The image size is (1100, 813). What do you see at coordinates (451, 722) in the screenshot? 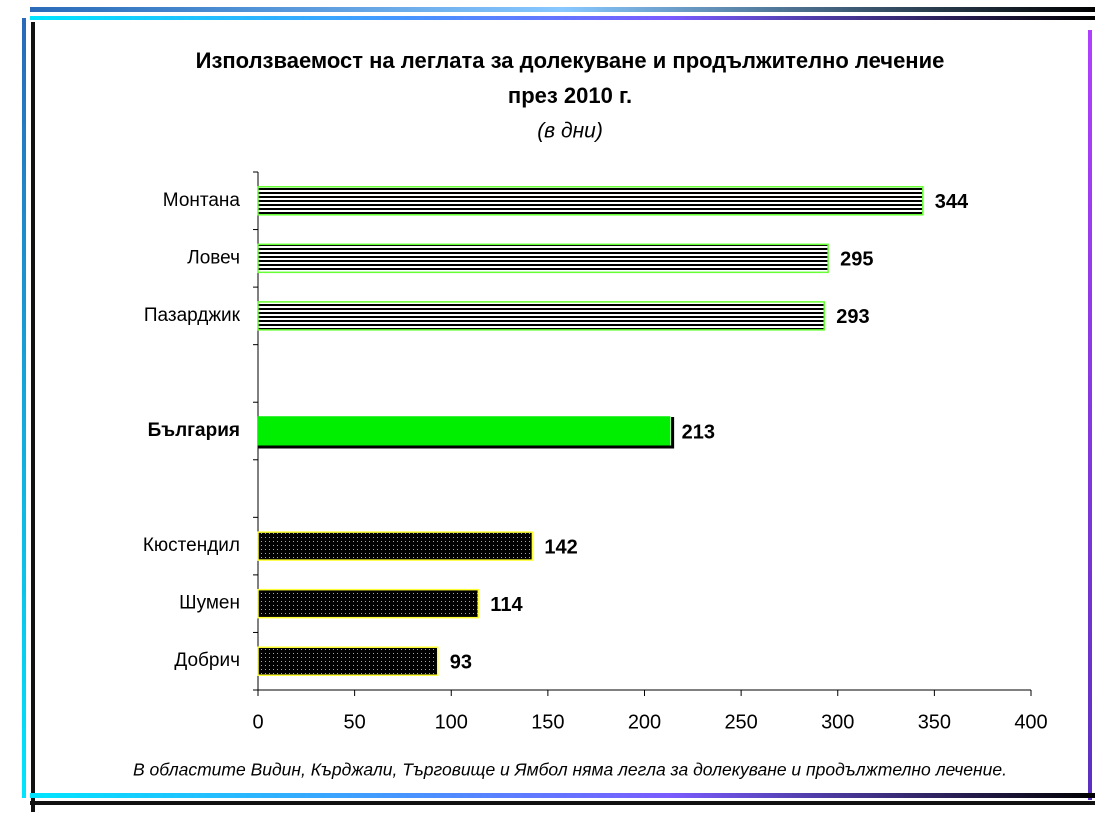
I see `x-tick-label: 100` at bounding box center [451, 722].